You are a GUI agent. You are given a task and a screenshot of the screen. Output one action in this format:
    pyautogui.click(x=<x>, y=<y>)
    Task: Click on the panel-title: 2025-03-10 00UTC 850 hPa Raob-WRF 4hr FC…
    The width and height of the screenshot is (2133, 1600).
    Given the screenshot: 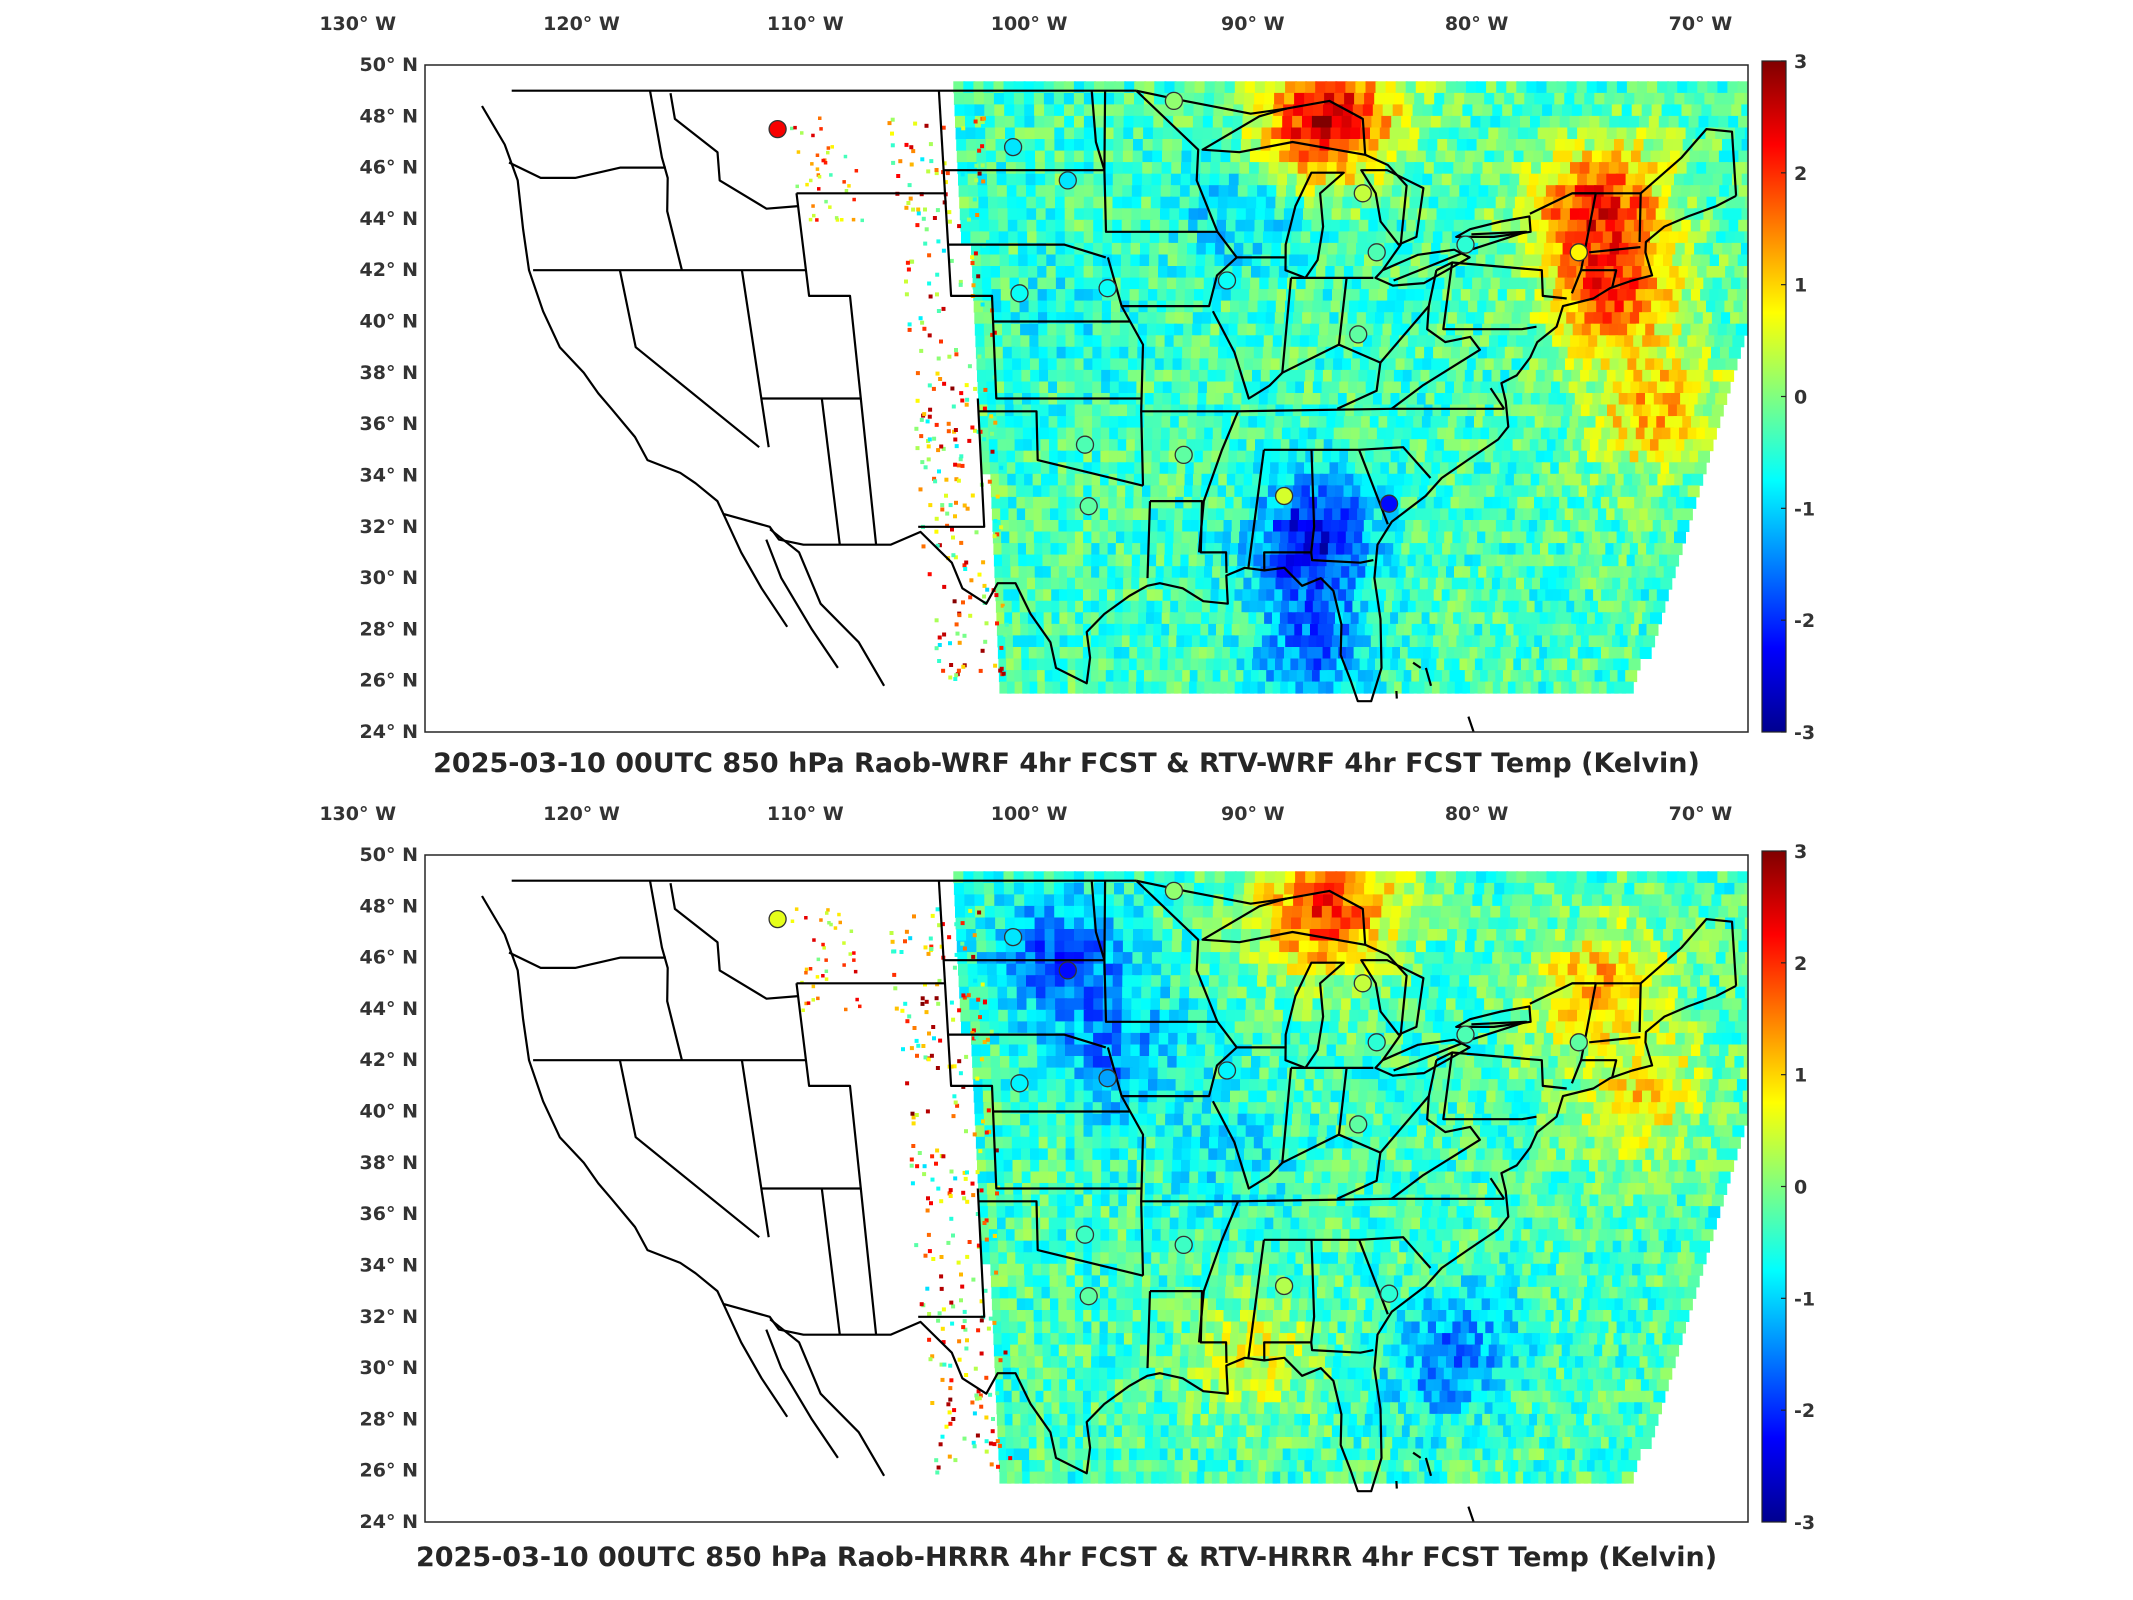 What is the action you would take?
    pyautogui.click(x=1066, y=763)
    